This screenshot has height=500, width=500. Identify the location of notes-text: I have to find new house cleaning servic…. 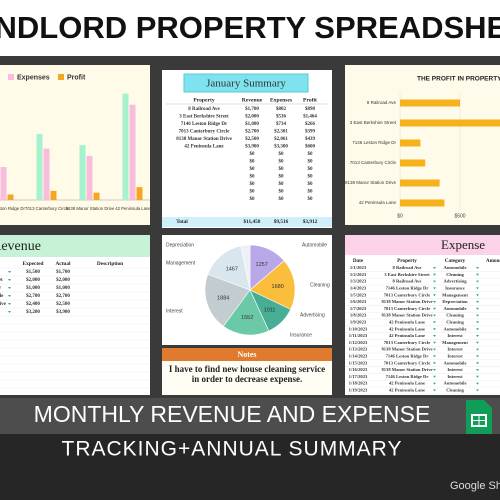
(247, 374).